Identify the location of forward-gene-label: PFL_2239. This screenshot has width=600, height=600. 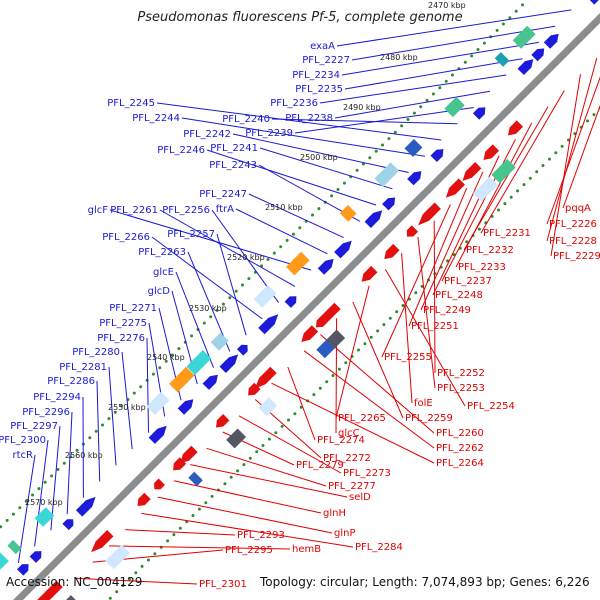
(269, 133).